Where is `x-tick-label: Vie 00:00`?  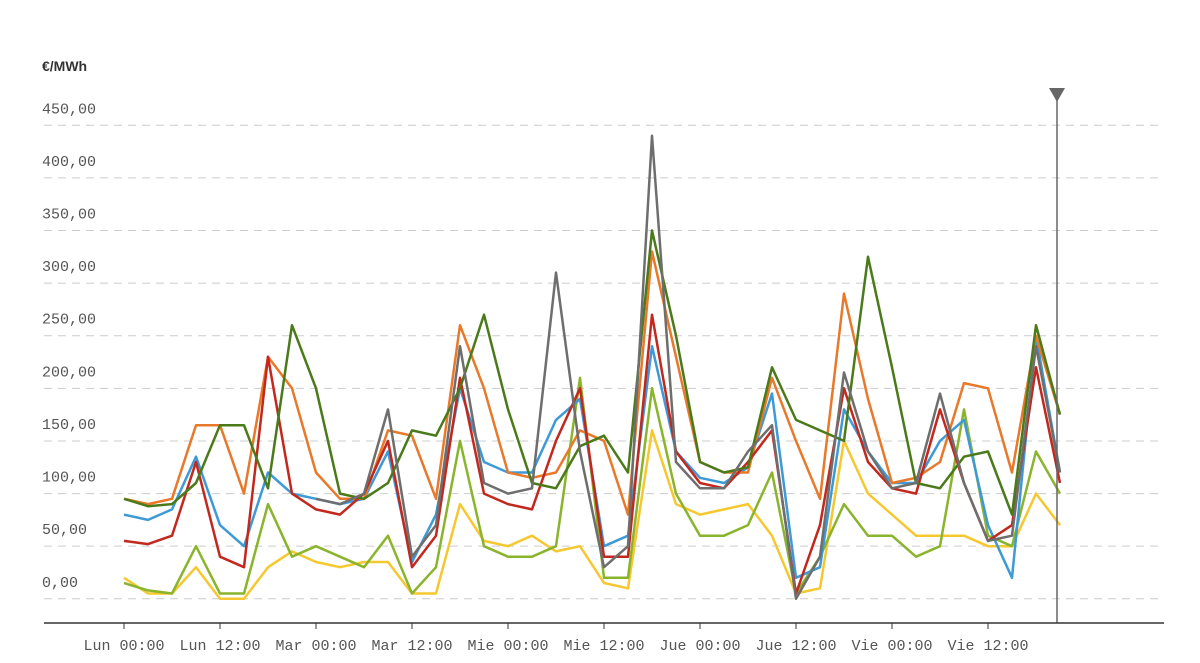
x-tick-label: Vie 00:00 is located at coordinates (891, 646).